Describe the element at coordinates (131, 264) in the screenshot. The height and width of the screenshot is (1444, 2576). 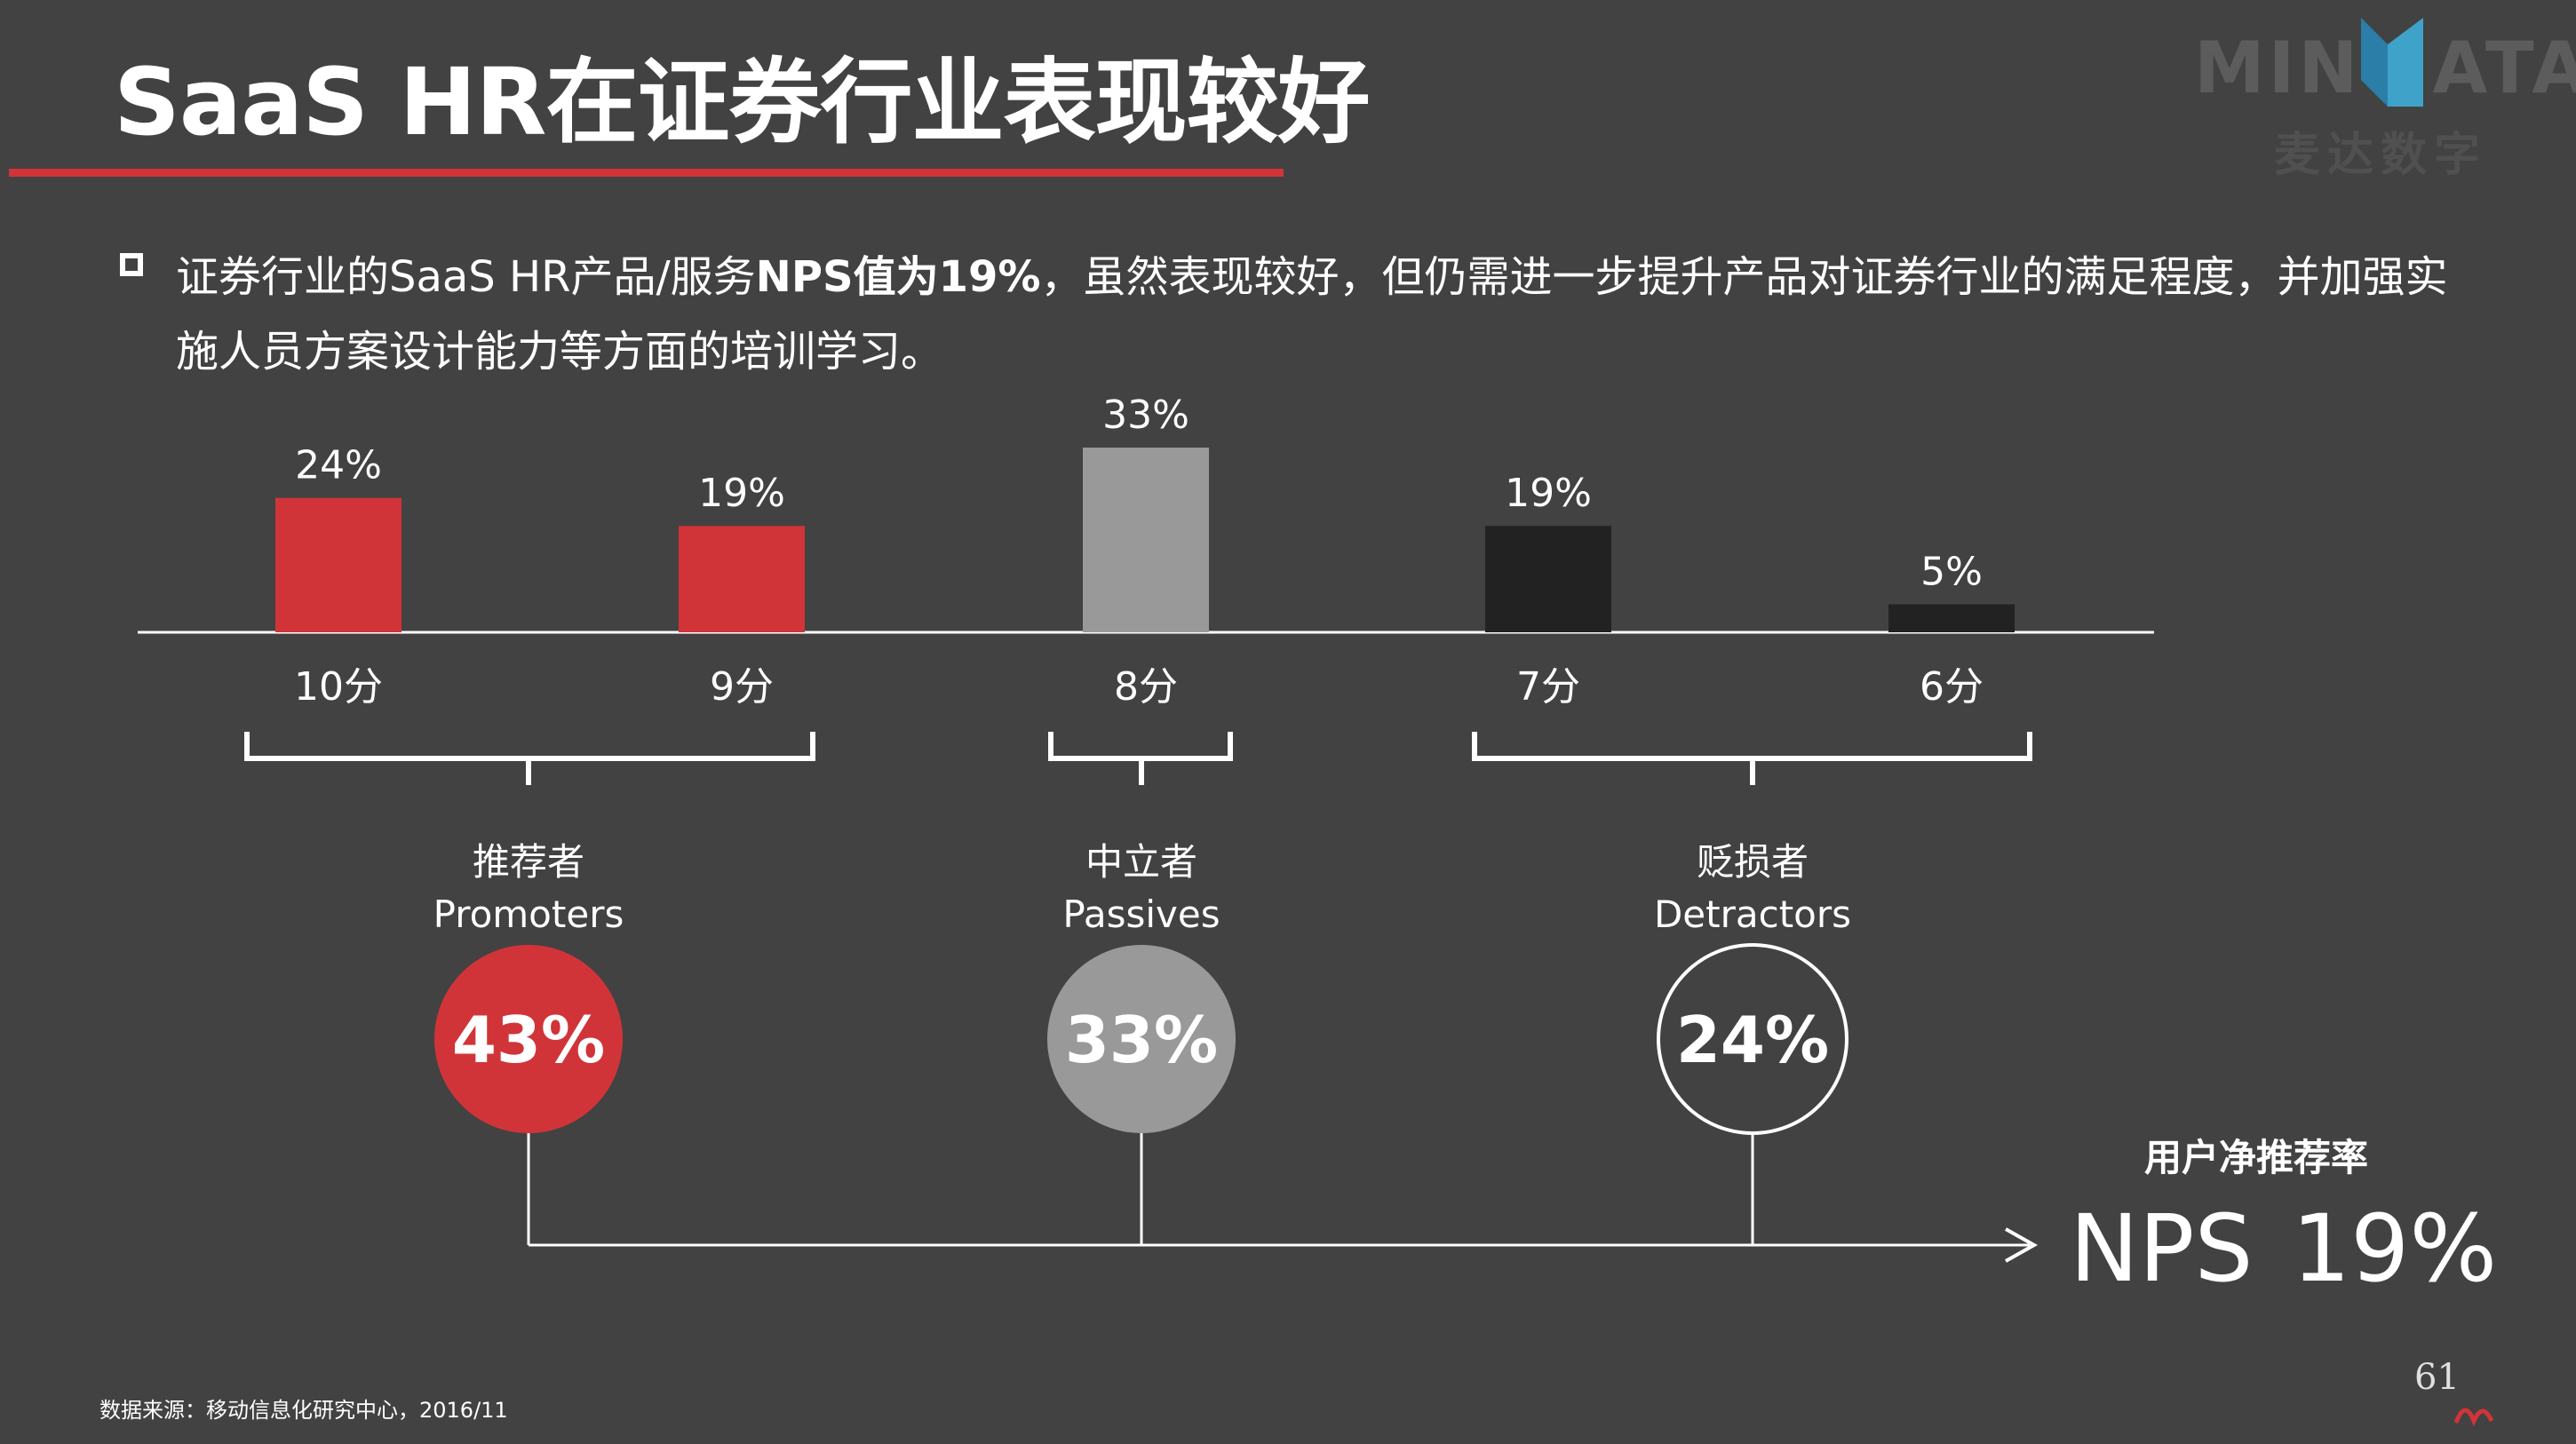
I see `bullet-square-icon` at that location.